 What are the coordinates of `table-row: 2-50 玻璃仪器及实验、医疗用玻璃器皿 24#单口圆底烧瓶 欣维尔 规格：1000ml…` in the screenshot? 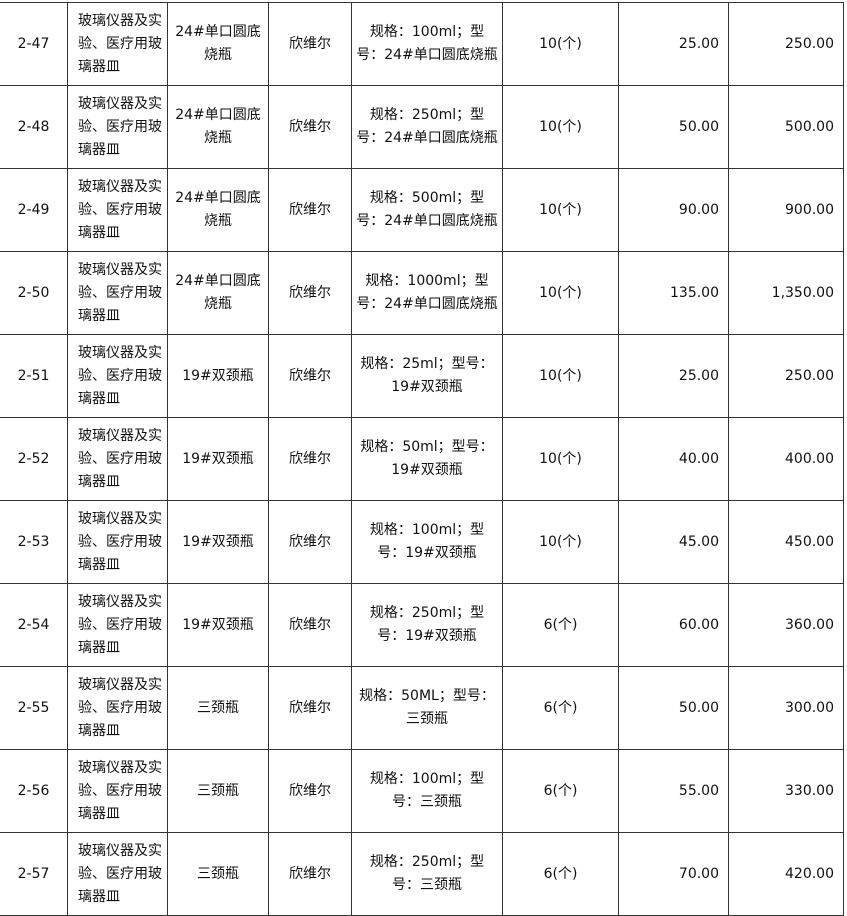 It's located at (422, 293).